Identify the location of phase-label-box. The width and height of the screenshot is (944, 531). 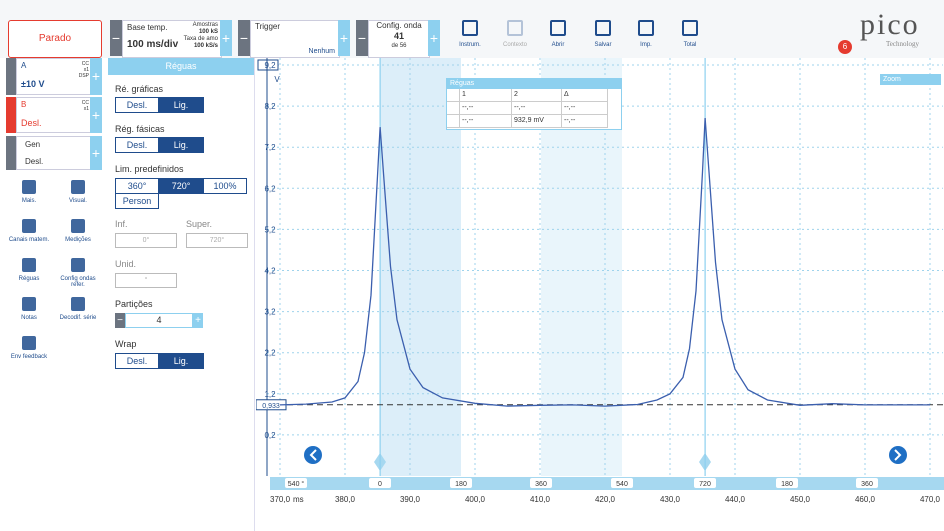
(541, 483).